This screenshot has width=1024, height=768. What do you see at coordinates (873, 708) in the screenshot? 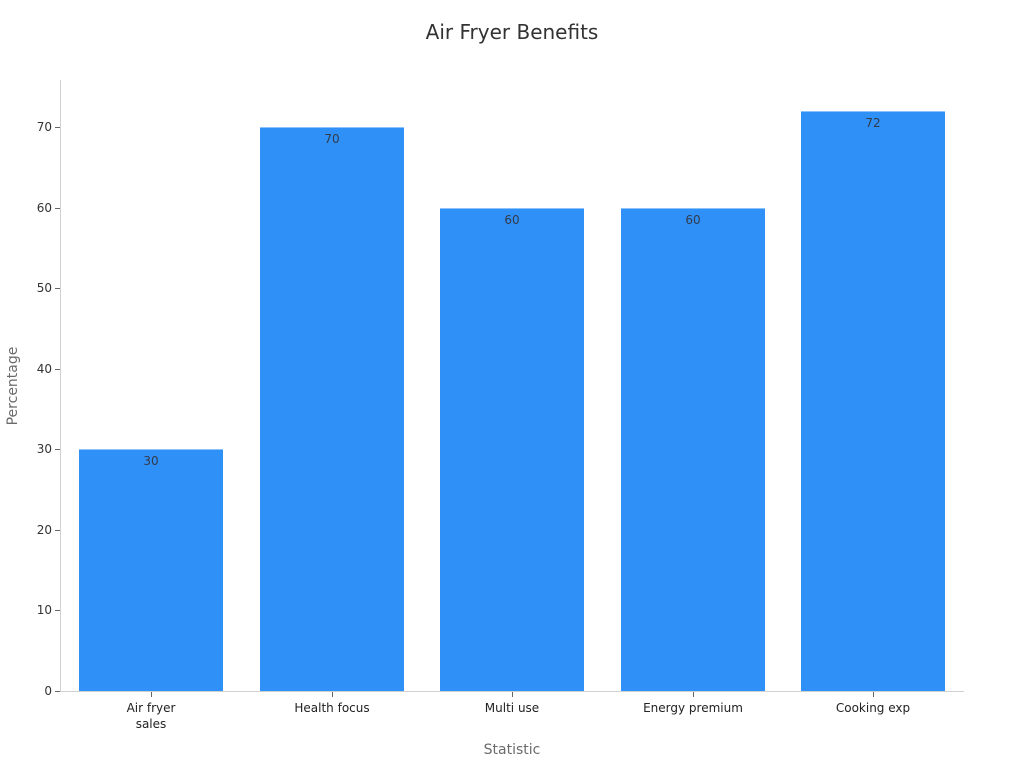
I see `x-tick-label: Cooking exp` at bounding box center [873, 708].